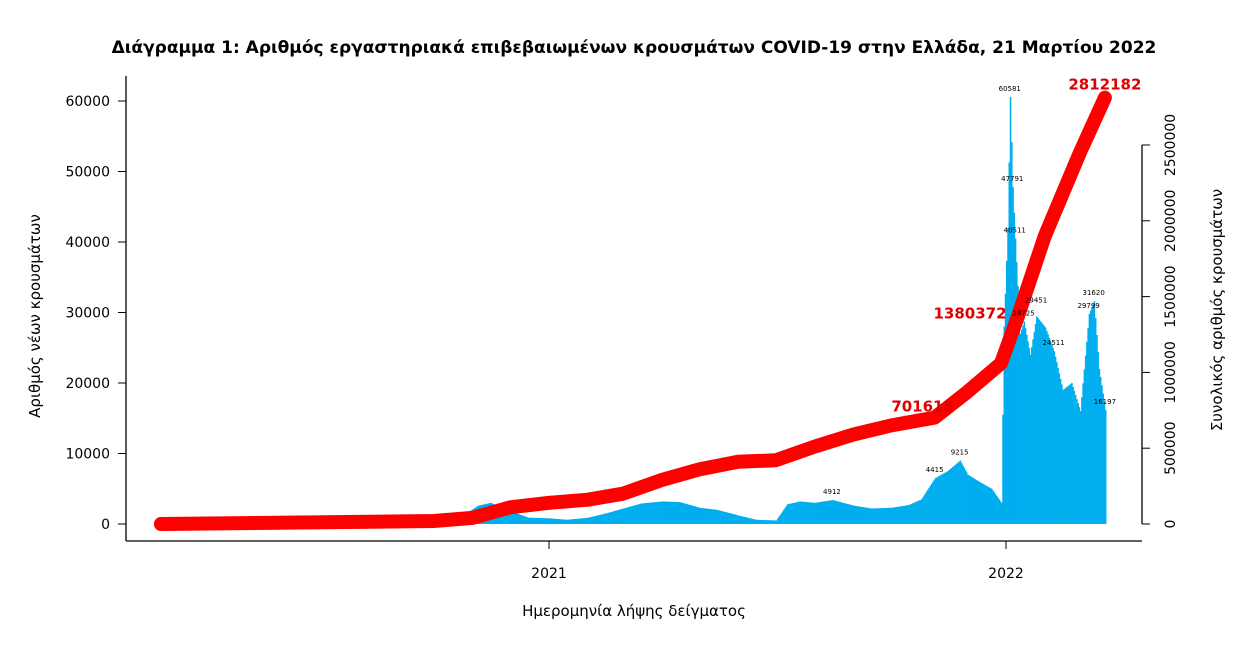 The height and width of the screenshot is (648, 1248). What do you see at coordinates (1023, 313) in the screenshot?
I see `bar-value-label: 28725` at bounding box center [1023, 313].